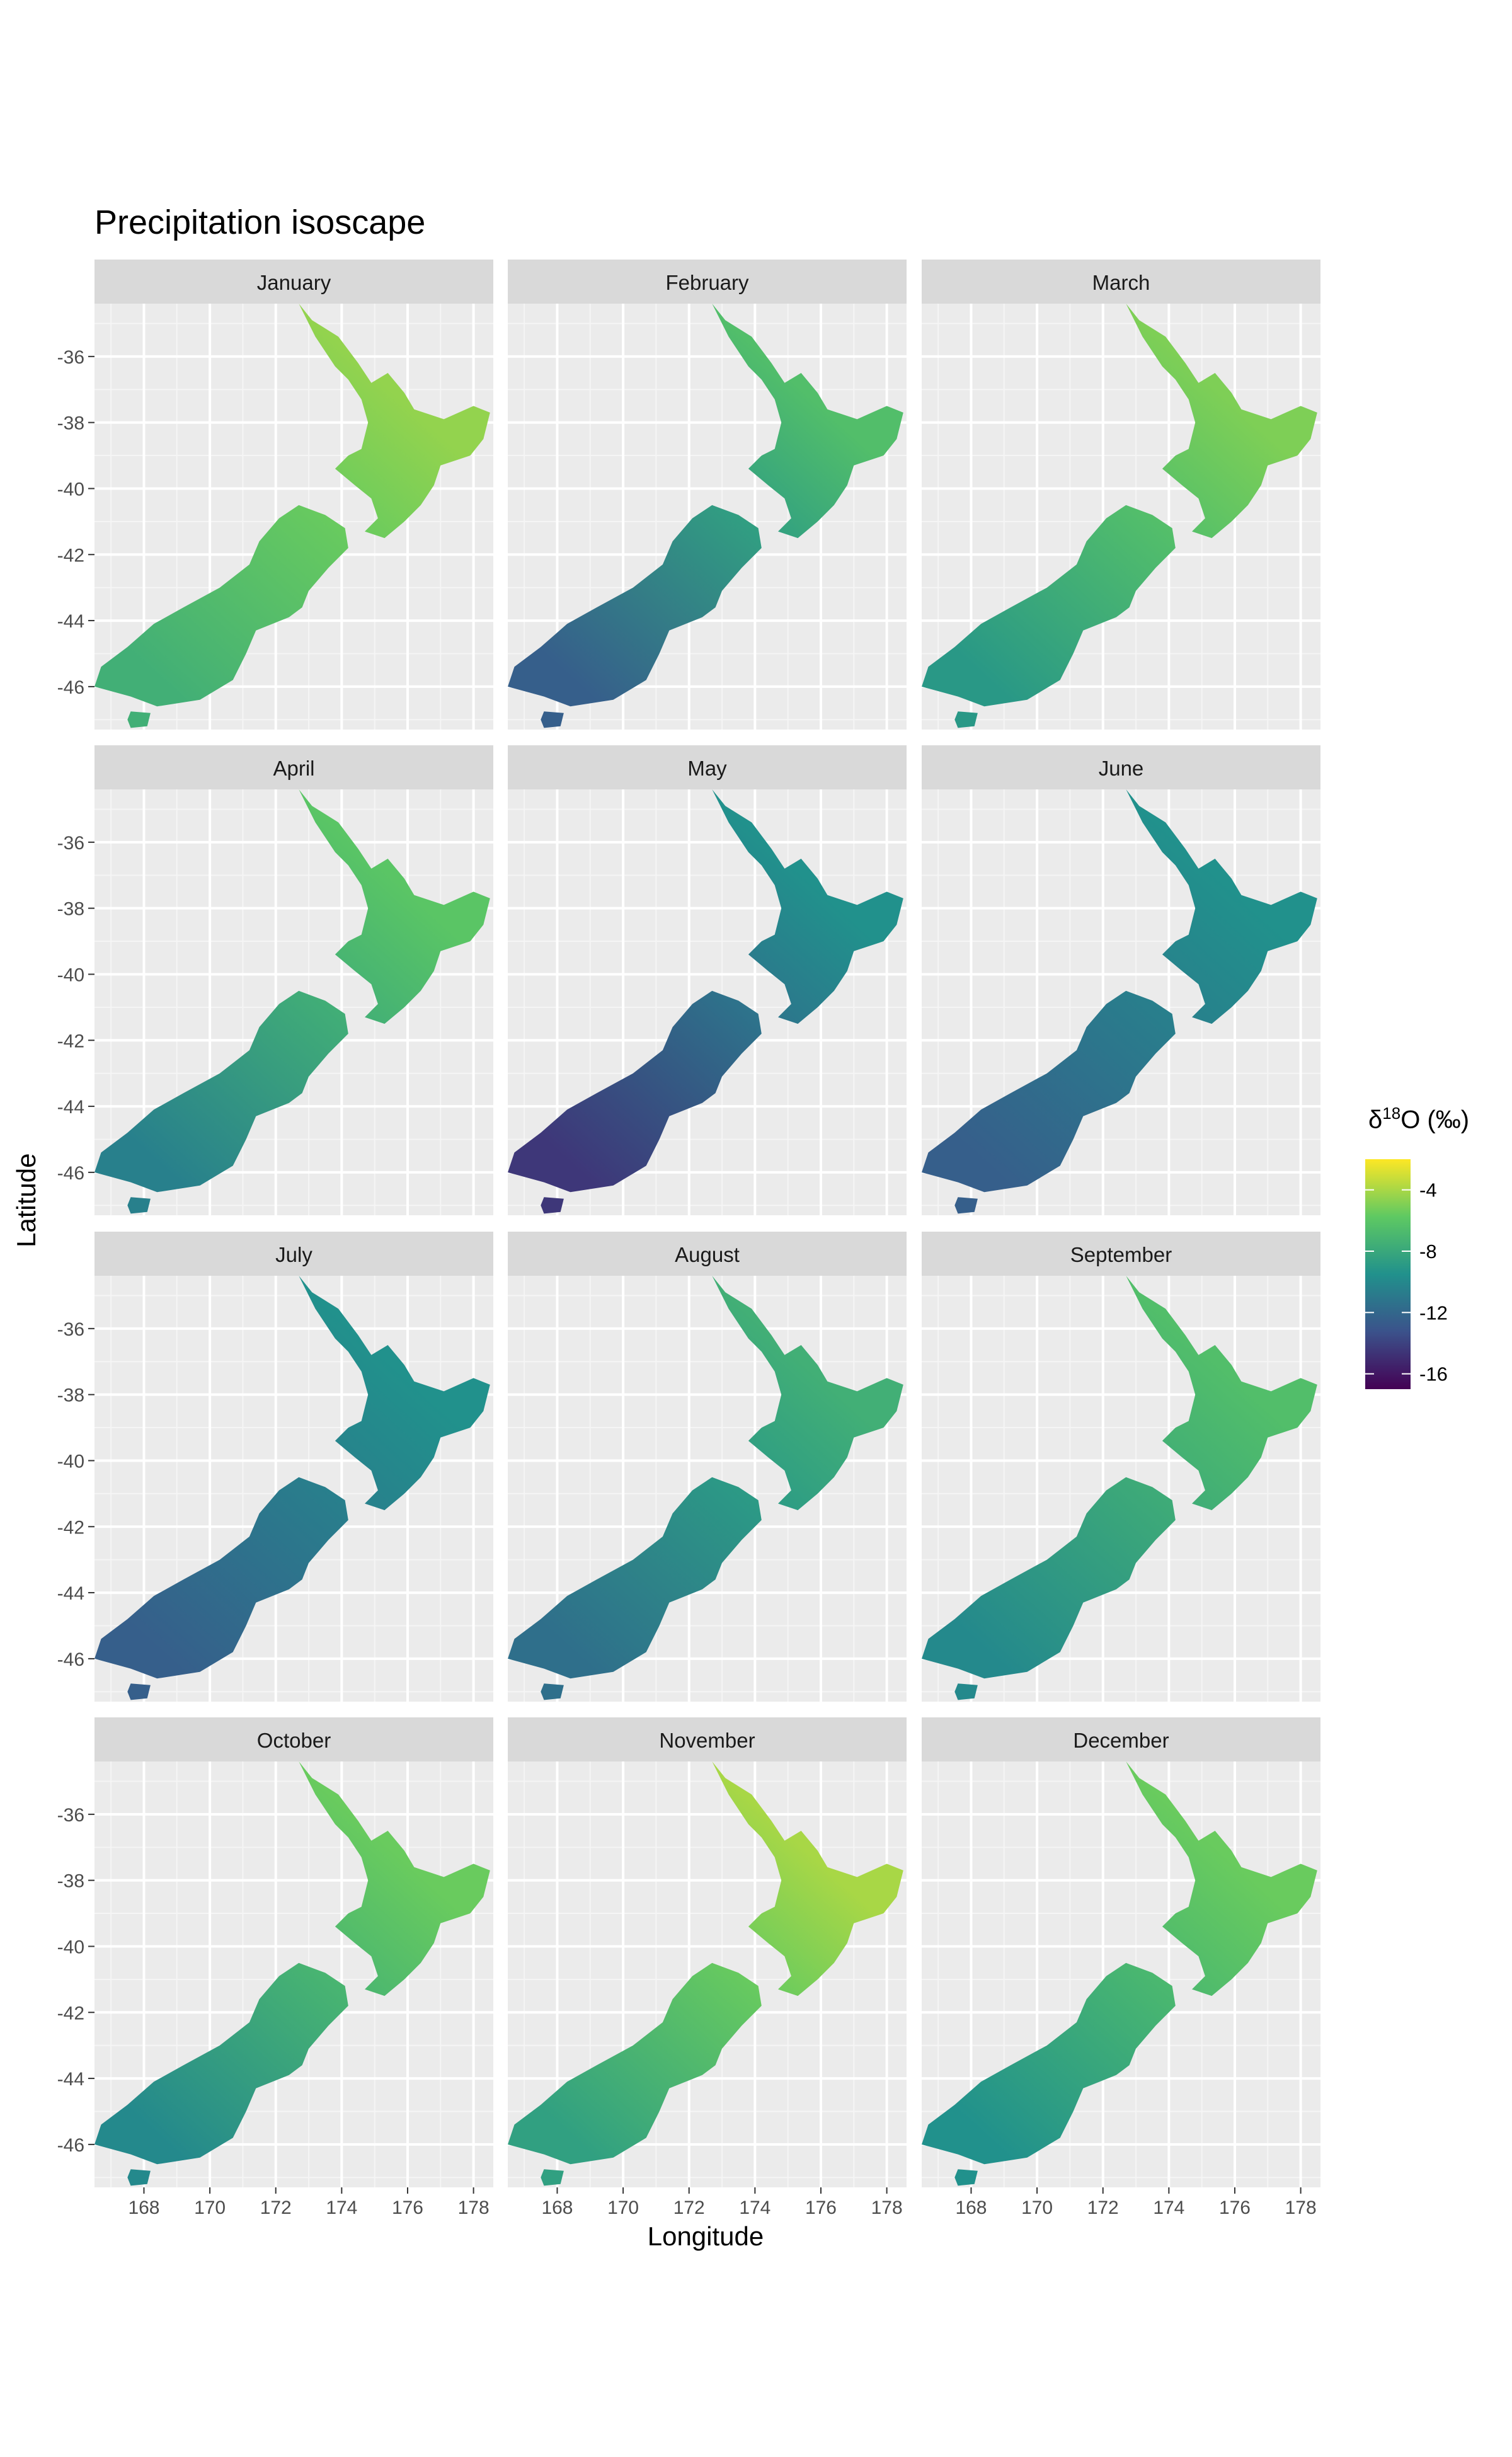  I want to click on facet-strip-label: December, so click(1121, 1740).